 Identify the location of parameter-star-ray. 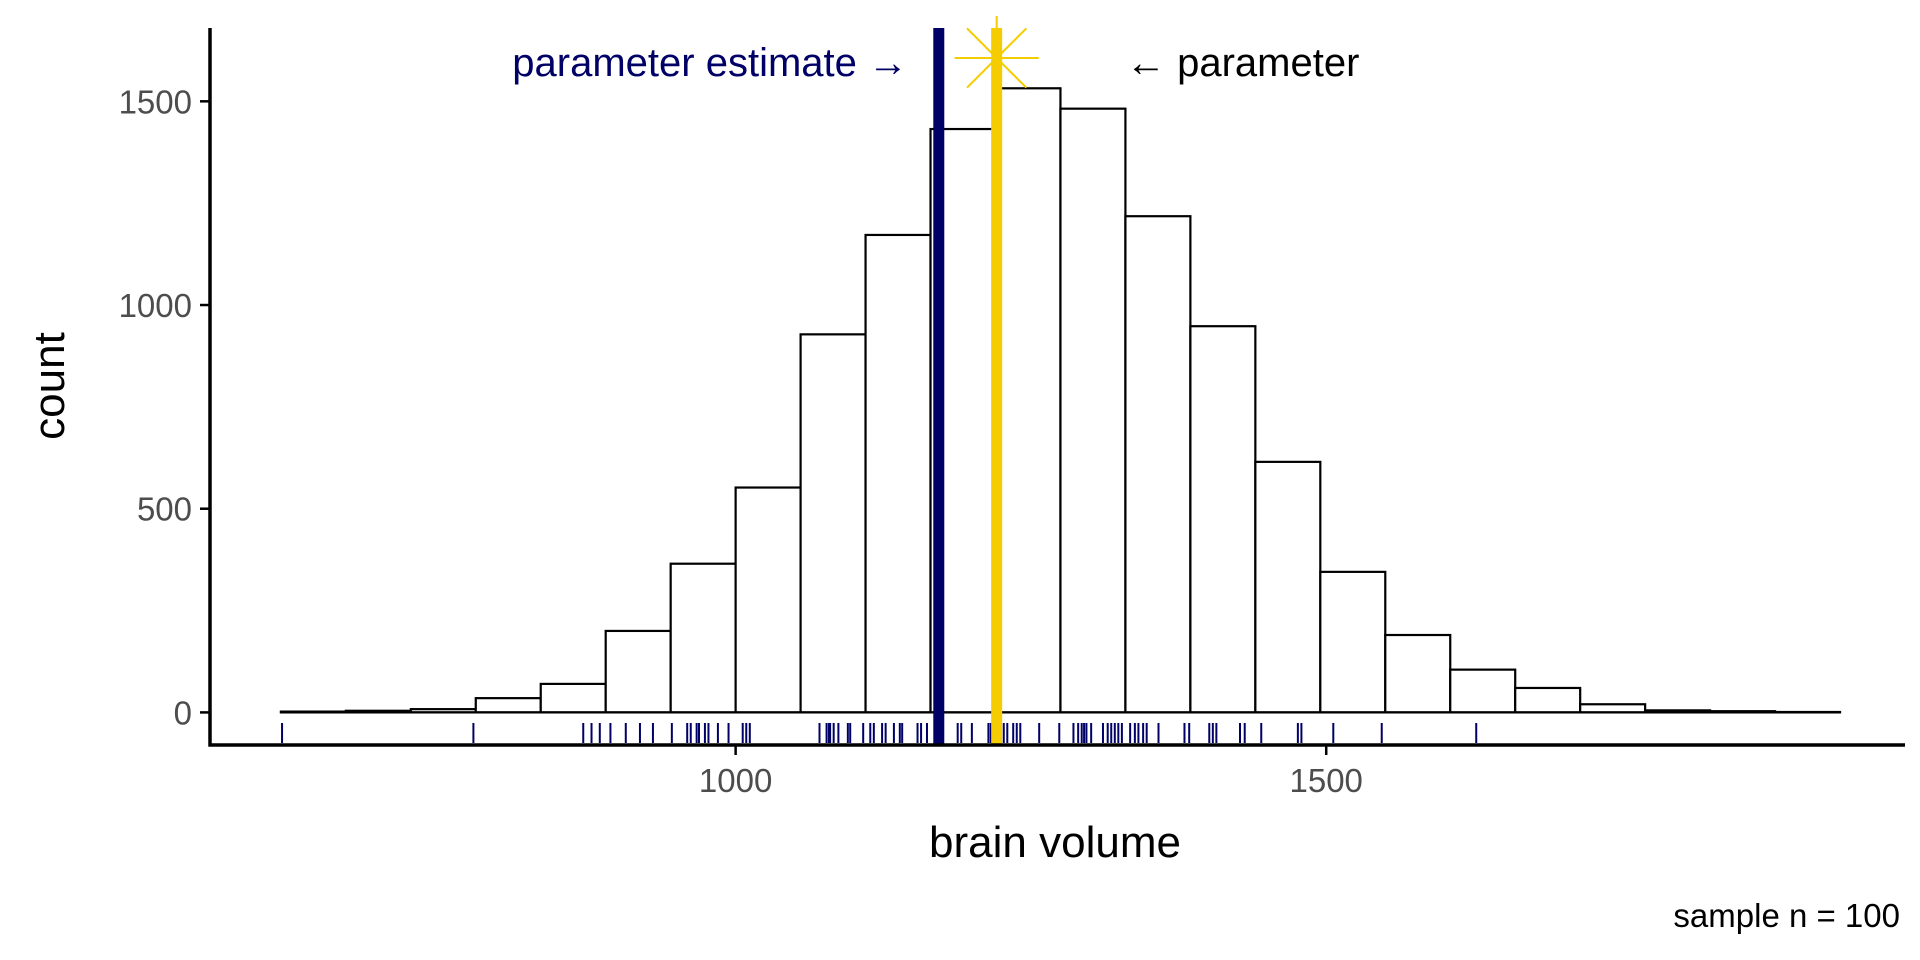
(997, 58).